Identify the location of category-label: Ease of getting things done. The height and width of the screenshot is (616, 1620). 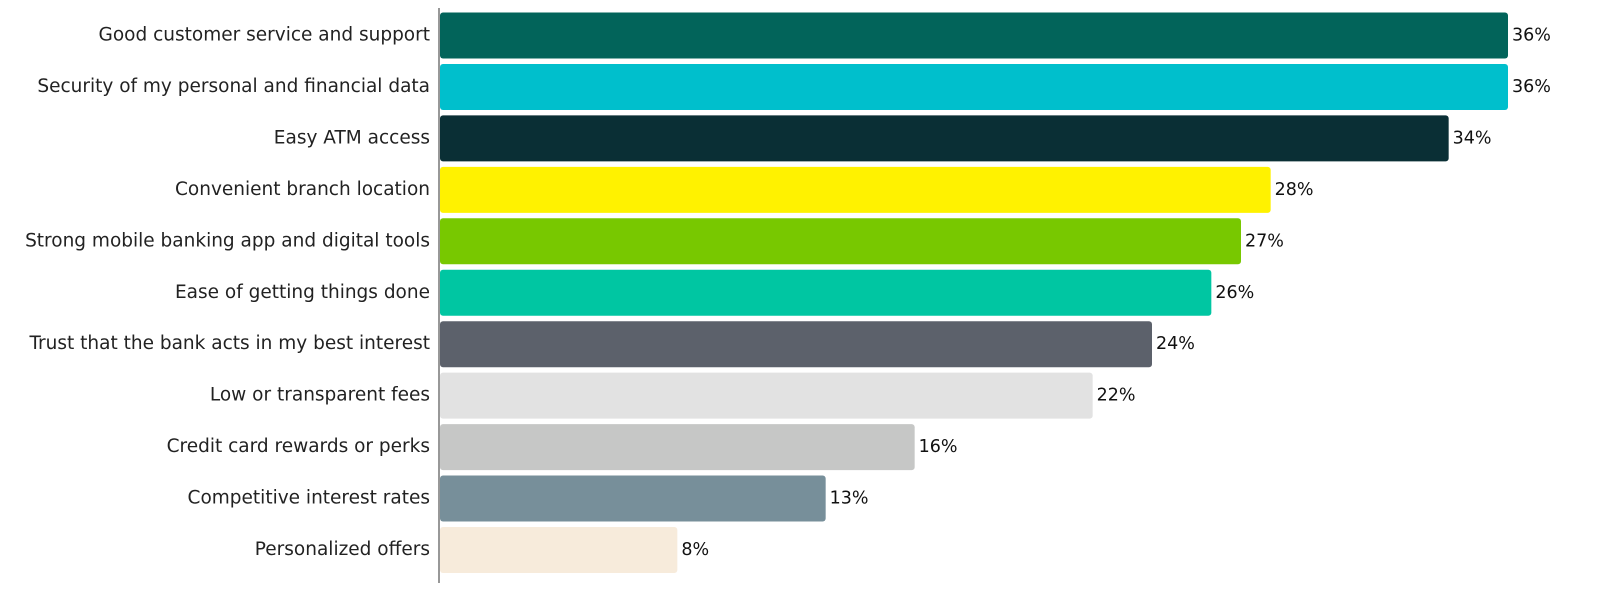
(302, 292).